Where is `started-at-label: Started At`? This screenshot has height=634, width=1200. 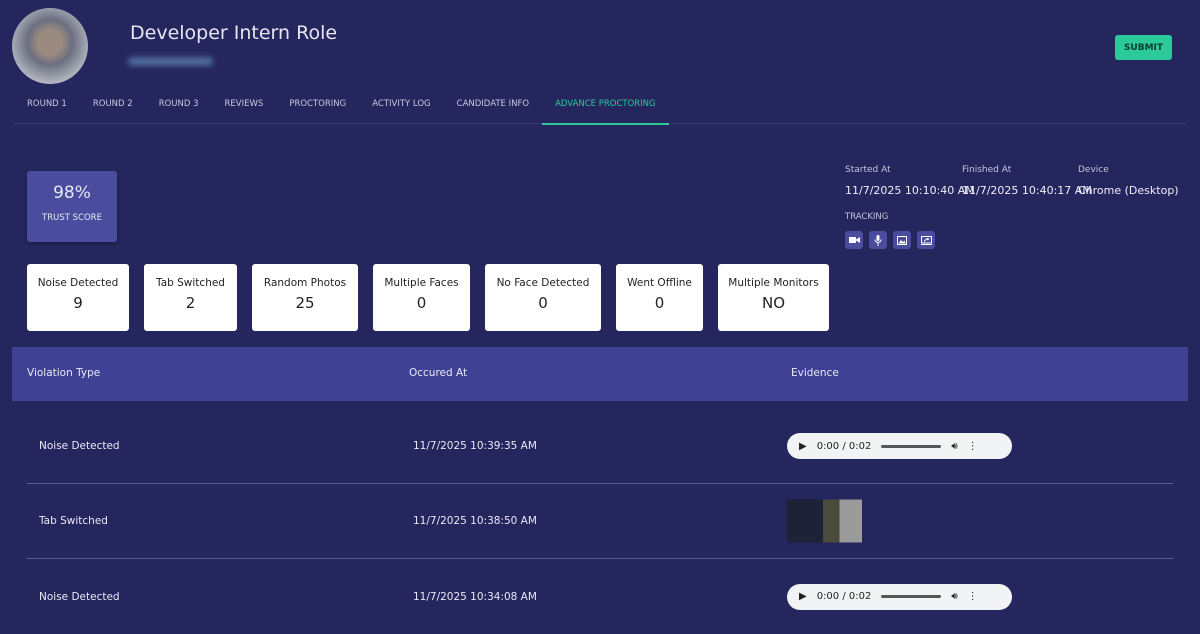 started-at-label: Started At is located at coordinates (868, 170).